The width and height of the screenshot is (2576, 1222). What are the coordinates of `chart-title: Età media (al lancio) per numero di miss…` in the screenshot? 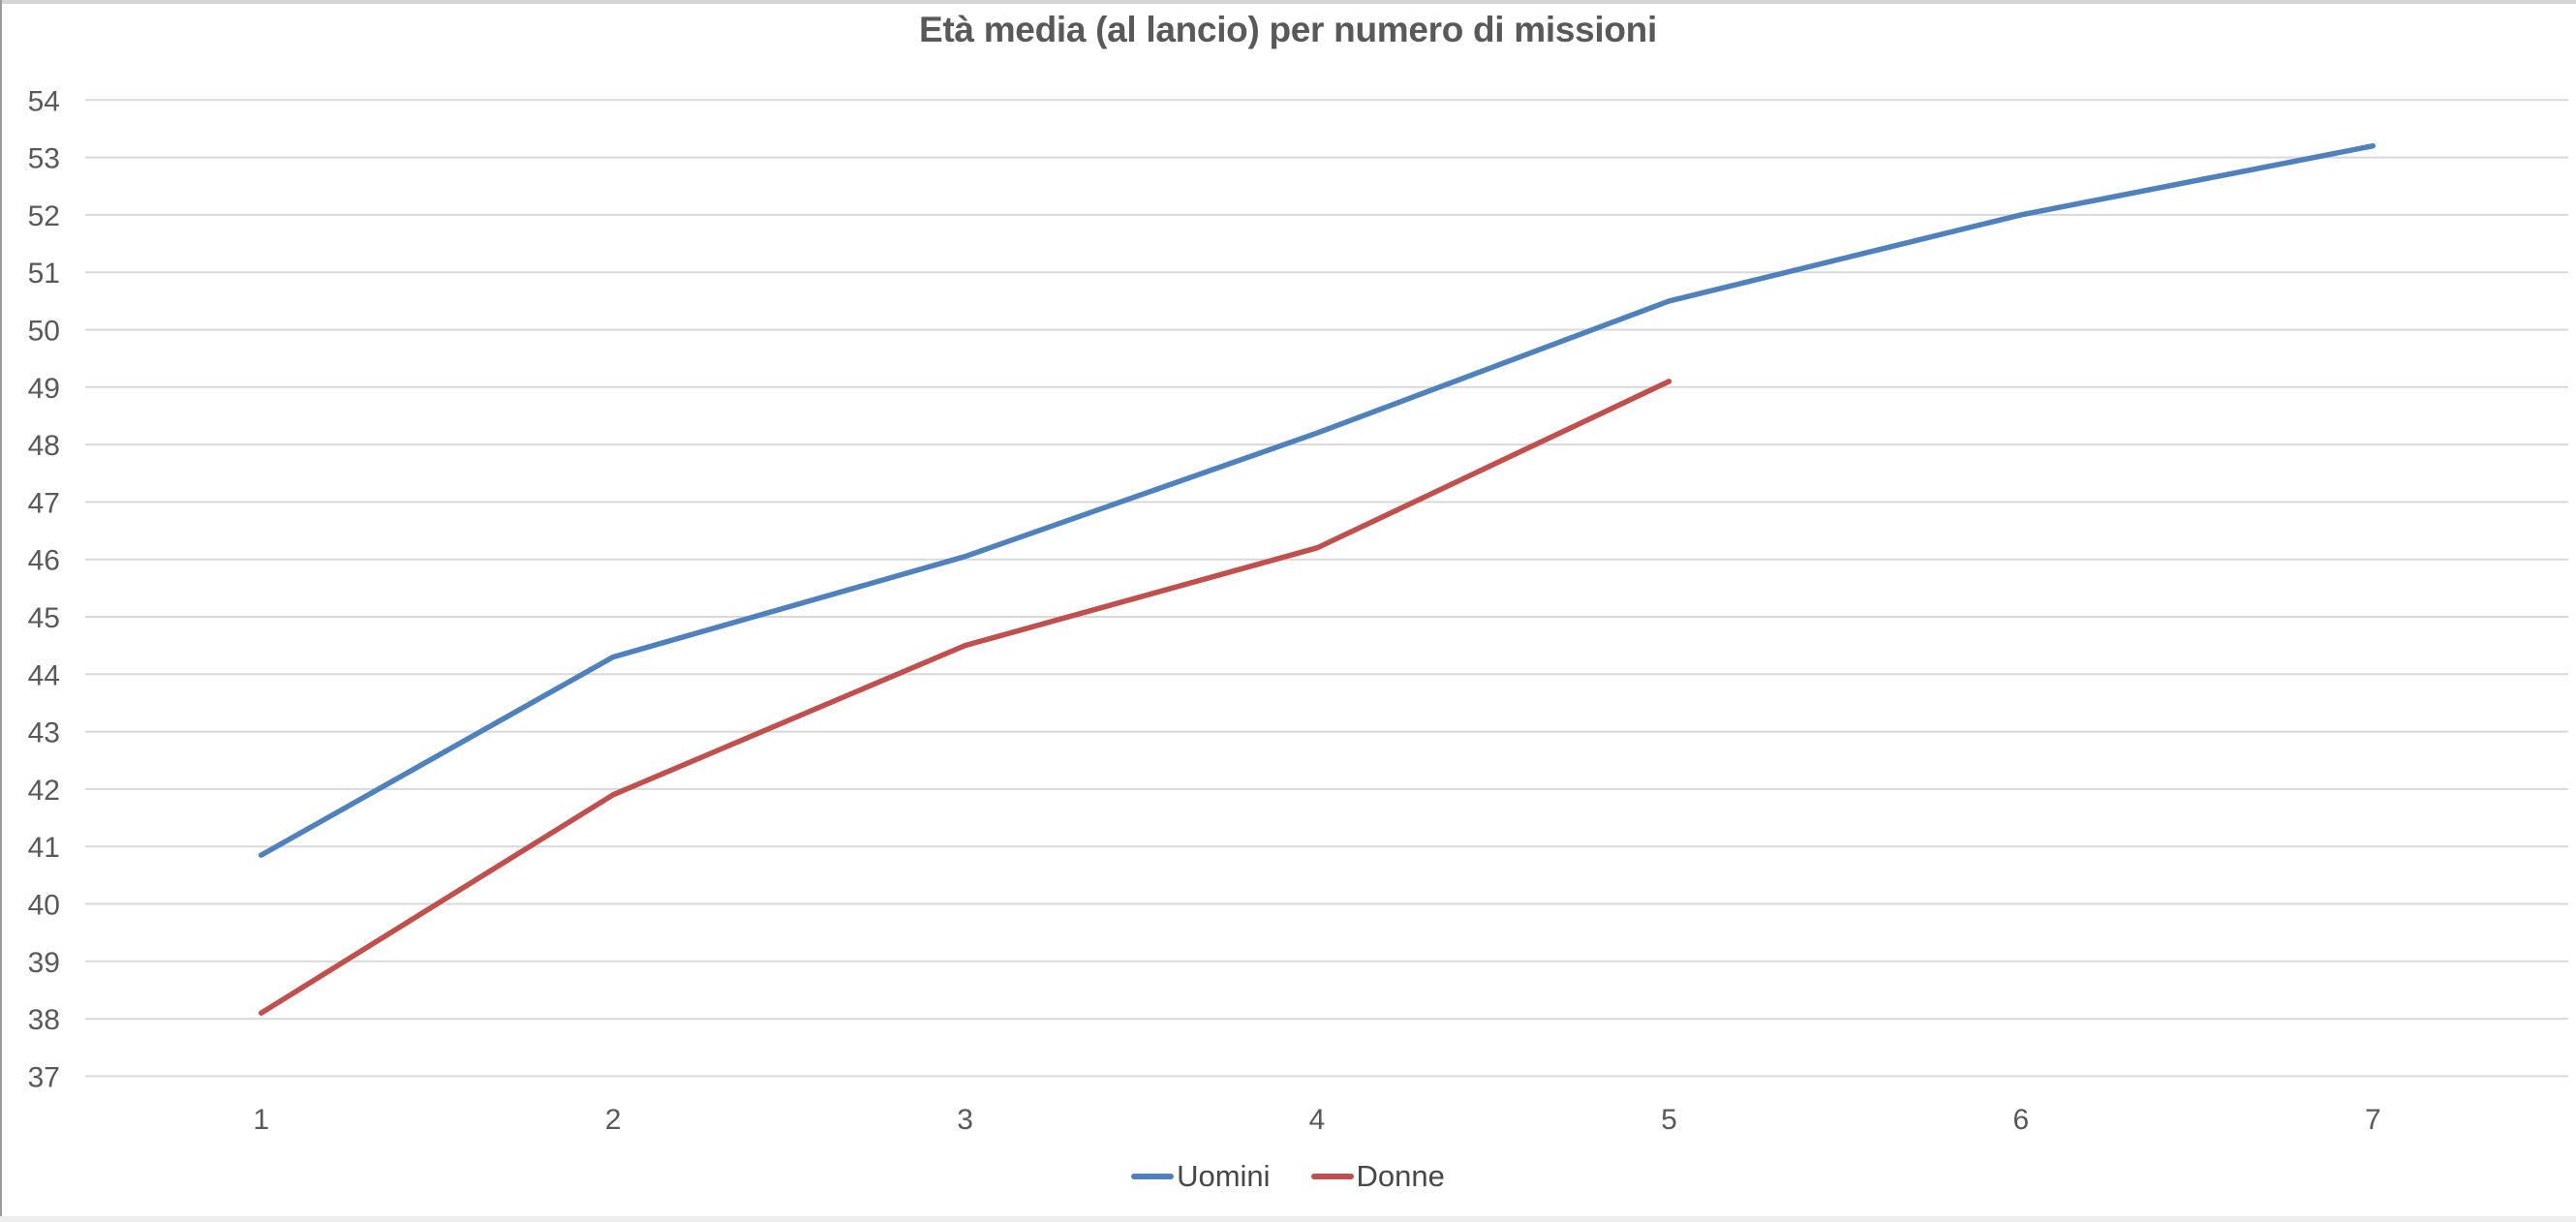 It's located at (1288, 29).